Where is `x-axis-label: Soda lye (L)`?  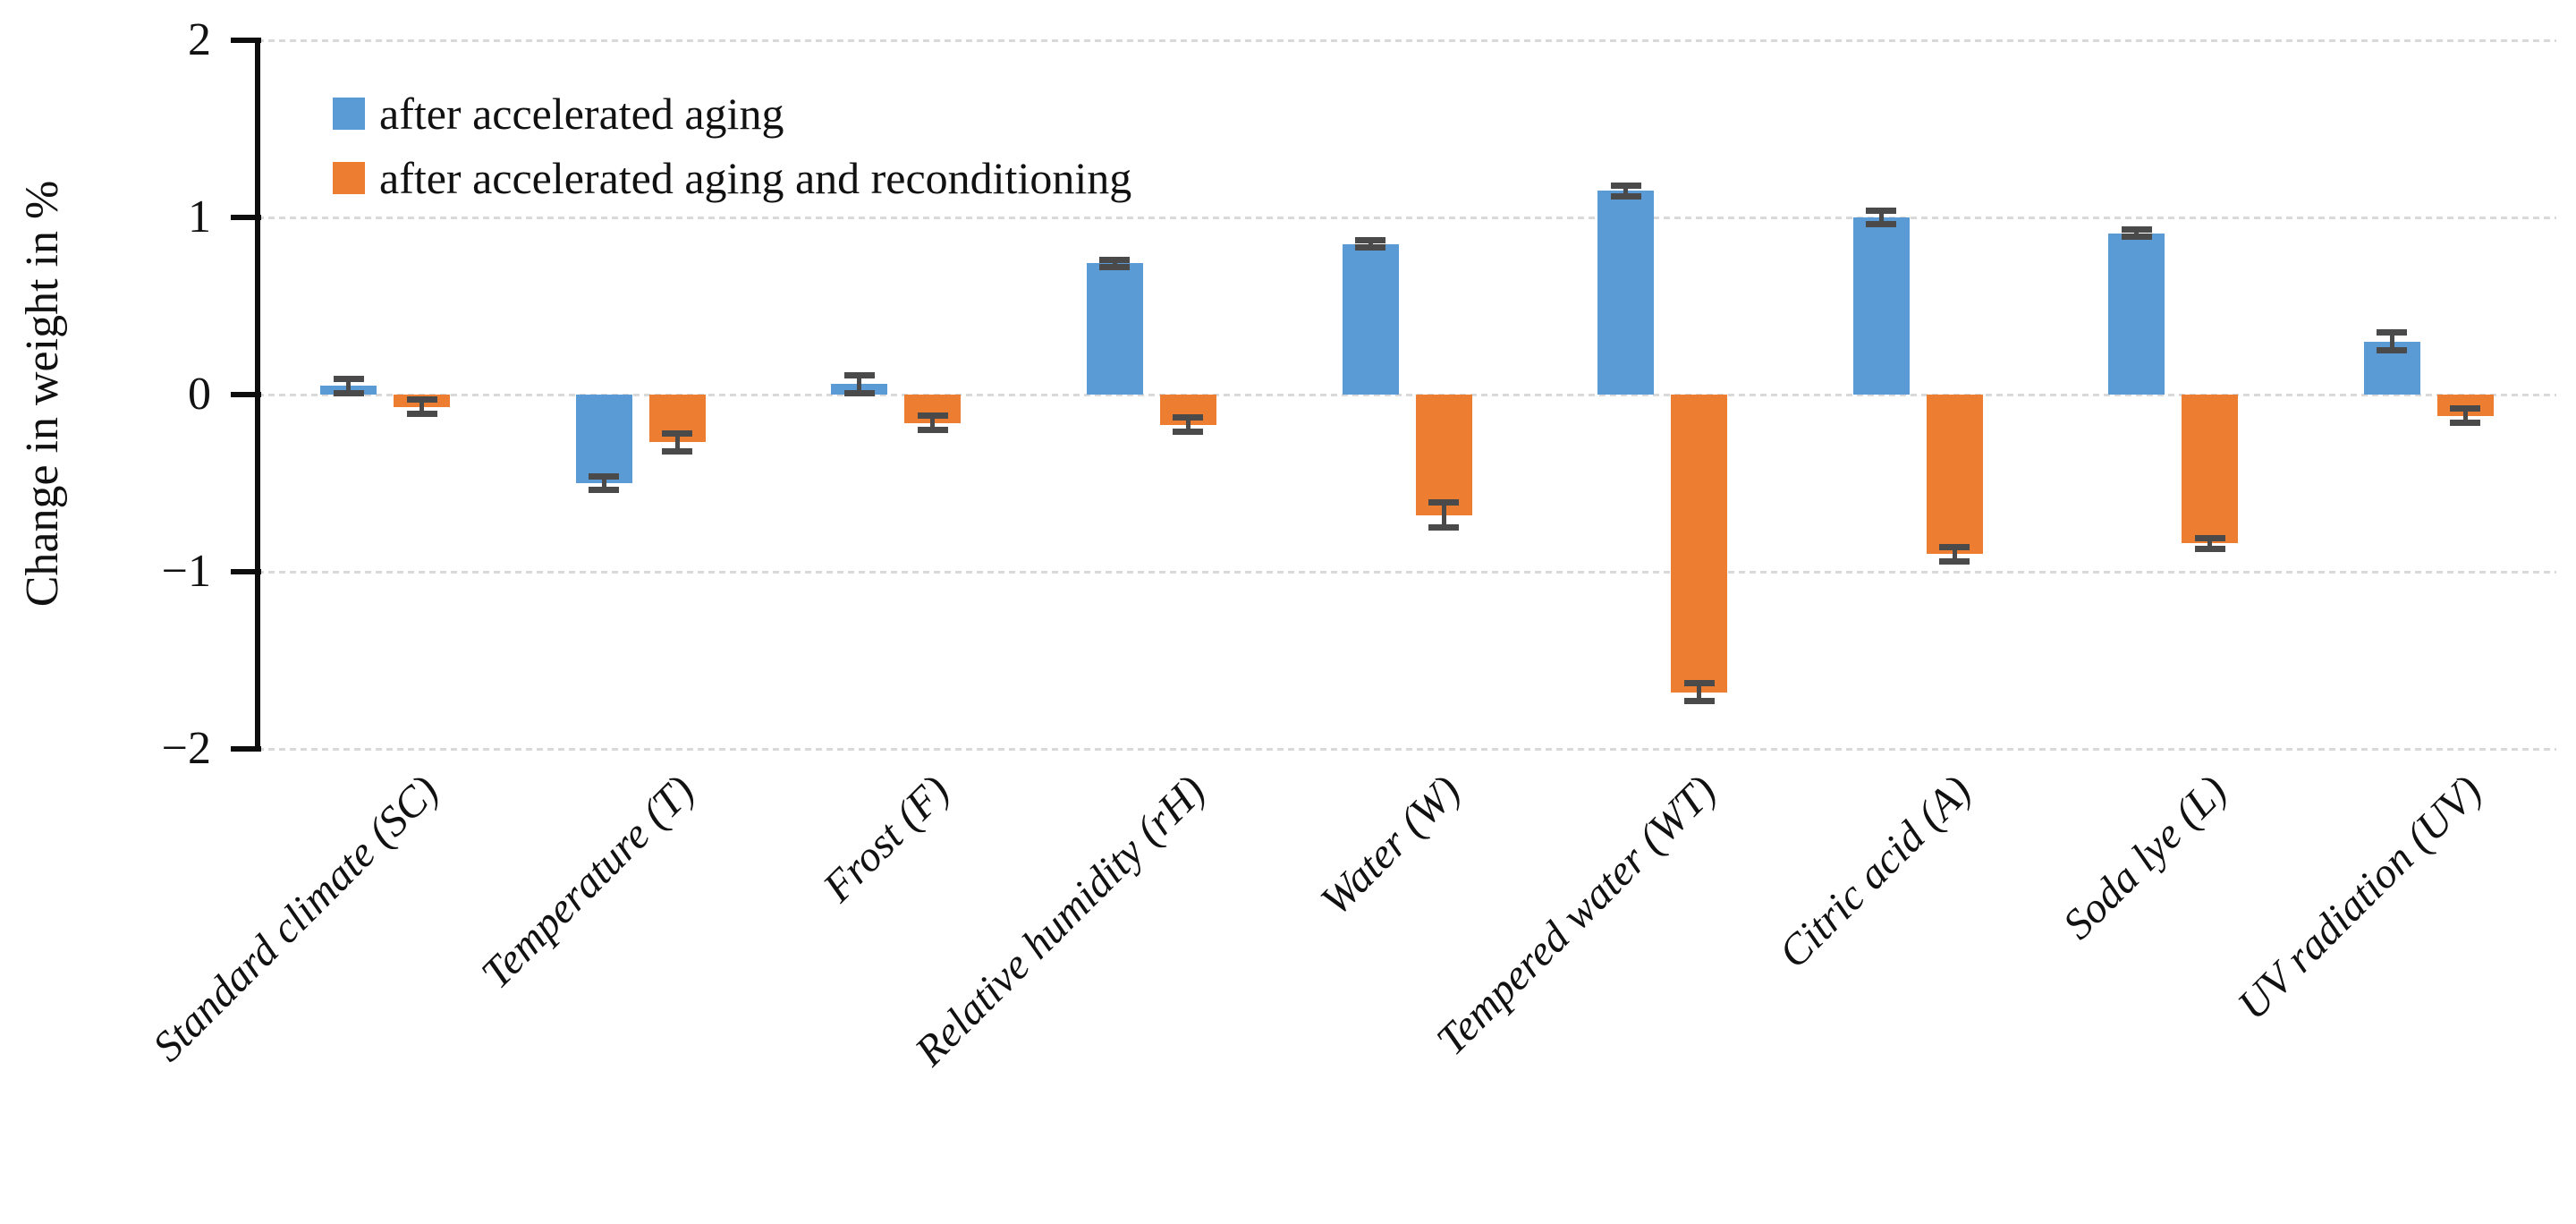 x-axis-label: Soda lye (L) is located at coordinates (2145, 857).